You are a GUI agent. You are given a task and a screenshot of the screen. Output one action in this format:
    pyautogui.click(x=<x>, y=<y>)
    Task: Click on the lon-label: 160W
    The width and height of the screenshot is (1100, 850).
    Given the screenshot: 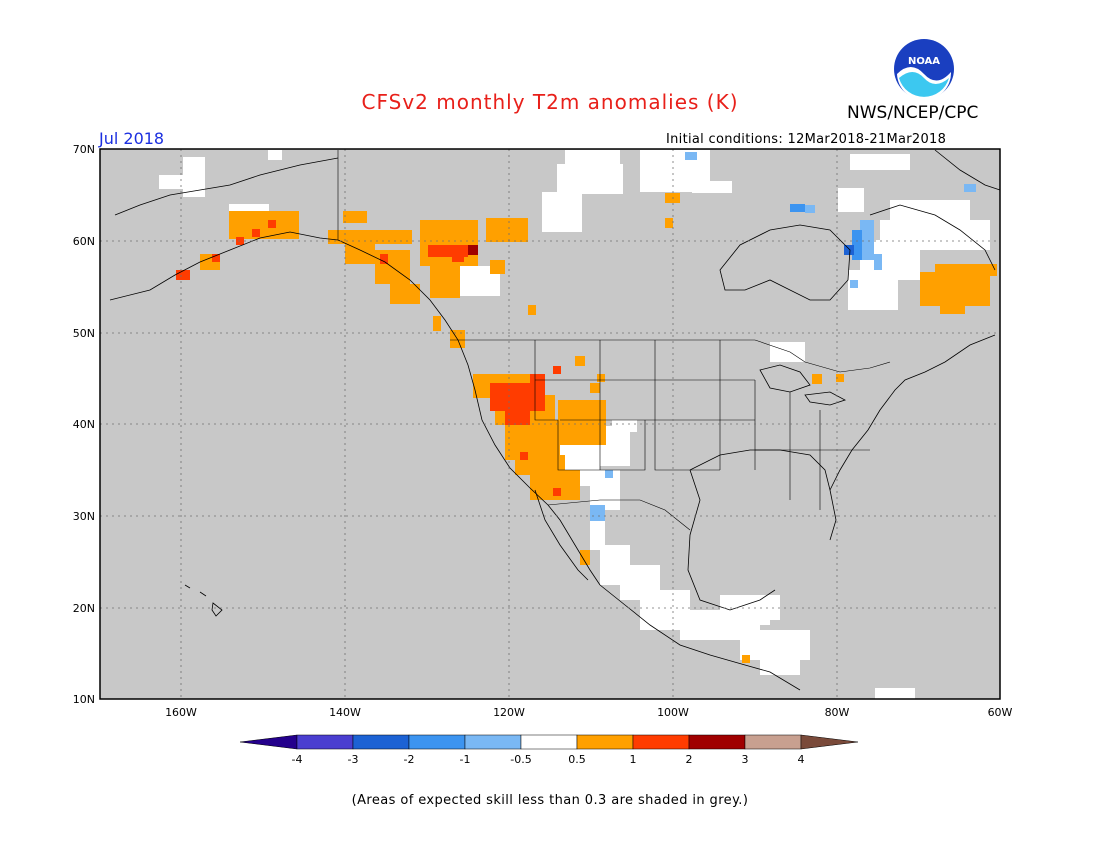 What is the action you would take?
    pyautogui.click(x=181, y=712)
    